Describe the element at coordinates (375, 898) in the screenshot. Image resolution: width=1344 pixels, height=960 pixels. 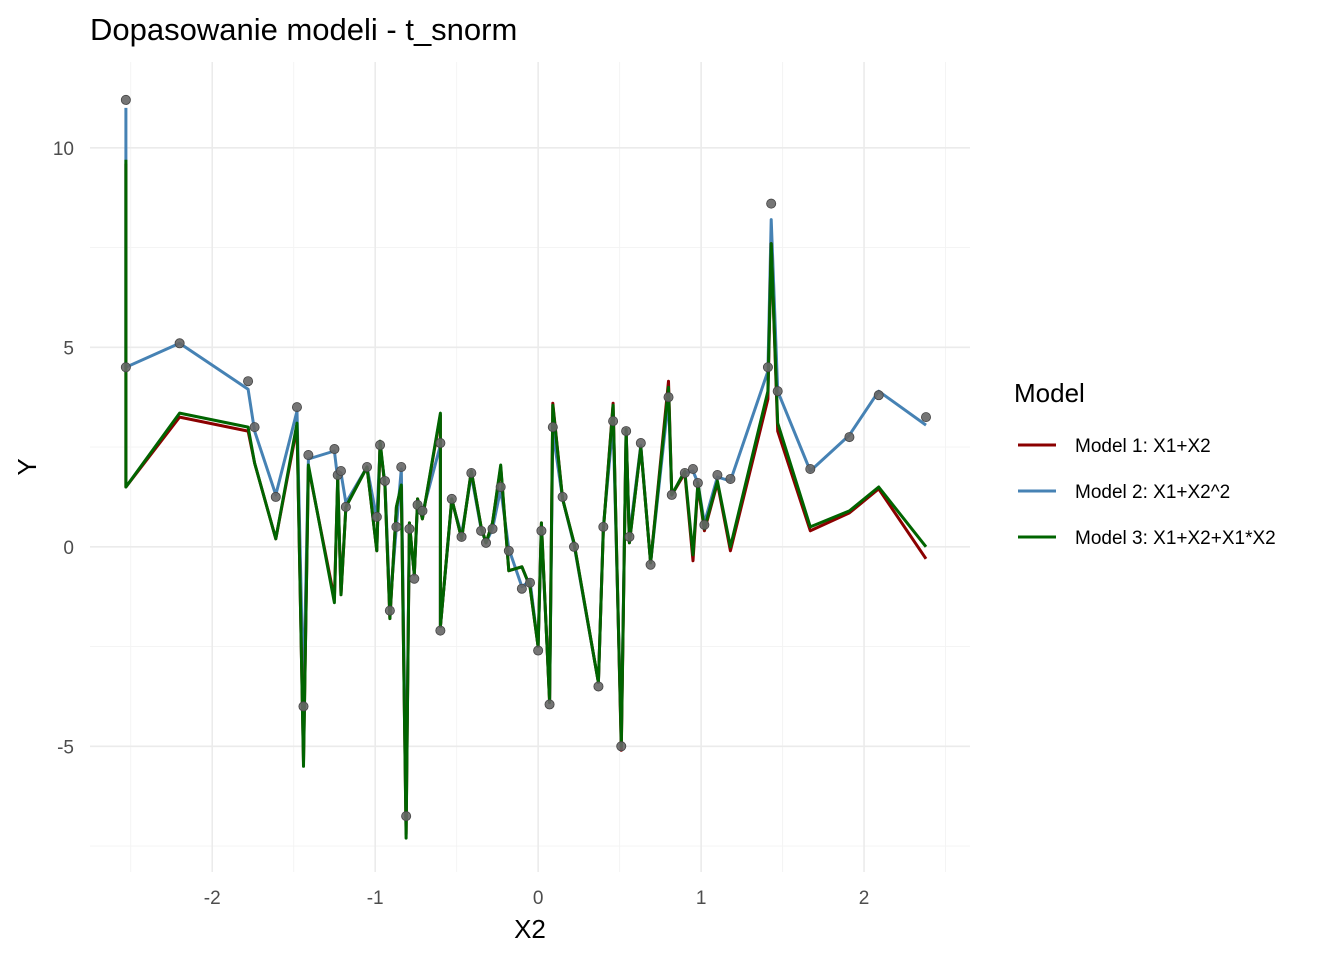
I see `x-tick-label: -1` at that location.